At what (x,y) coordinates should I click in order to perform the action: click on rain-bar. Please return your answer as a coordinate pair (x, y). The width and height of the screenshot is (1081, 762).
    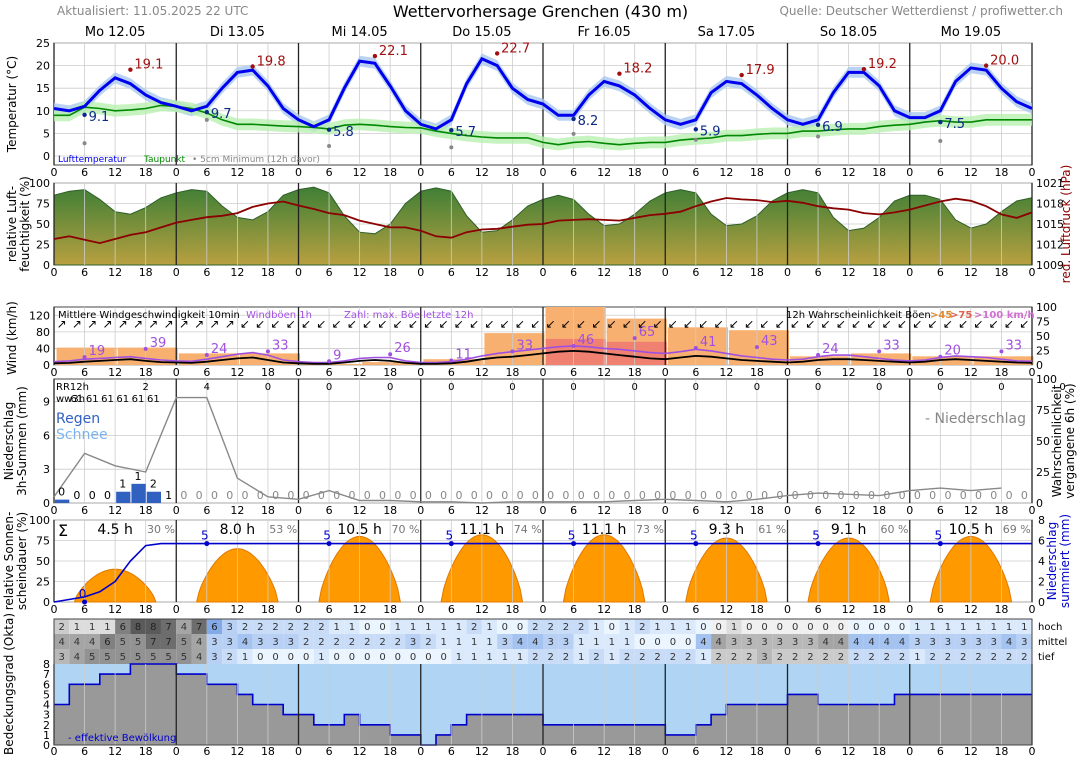
    Looking at the image, I should click on (153, 497).